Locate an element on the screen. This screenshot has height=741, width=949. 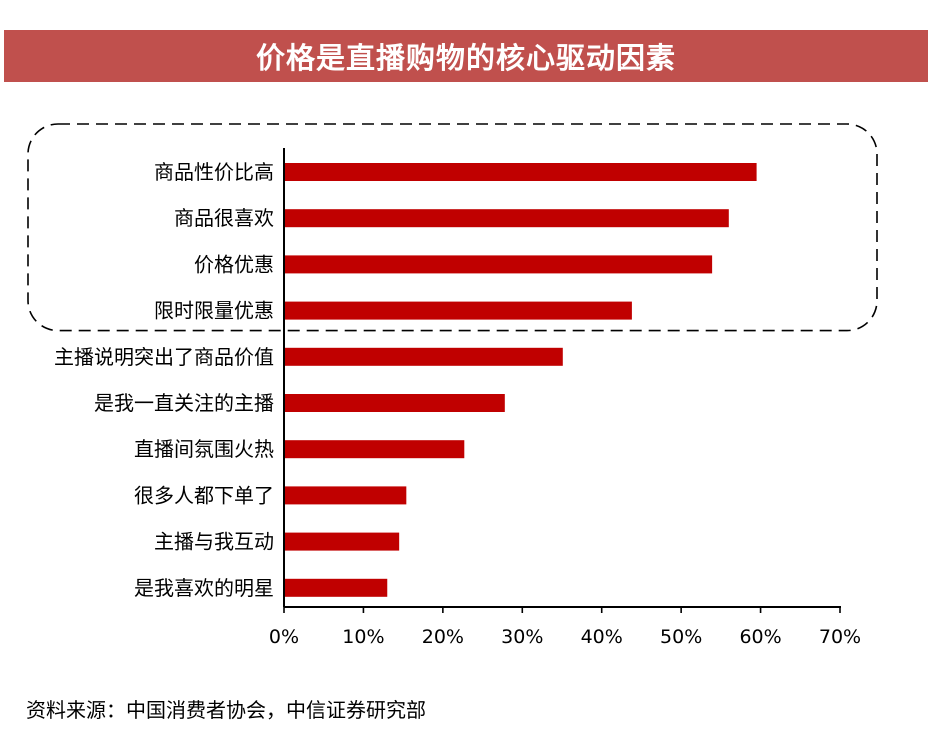
category-label: 商品性价比高 is located at coordinates (214, 172).